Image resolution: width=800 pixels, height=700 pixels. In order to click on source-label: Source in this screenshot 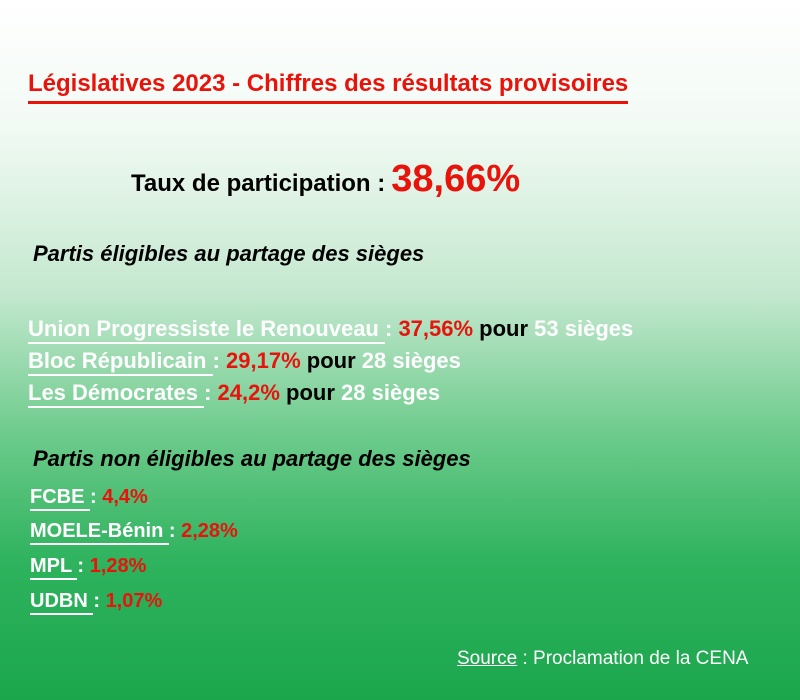, I will do `click(487, 658)`.